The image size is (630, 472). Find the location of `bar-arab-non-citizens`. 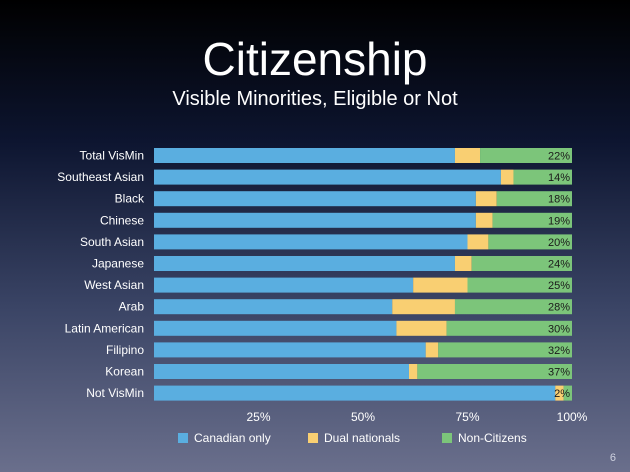

bar-arab-non-citizens is located at coordinates (513, 307).